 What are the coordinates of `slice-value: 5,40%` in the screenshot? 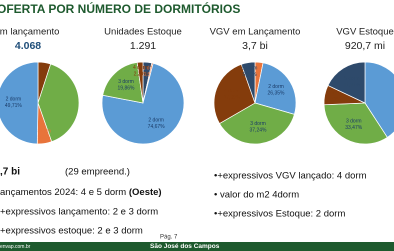 It's located at (250, 75).